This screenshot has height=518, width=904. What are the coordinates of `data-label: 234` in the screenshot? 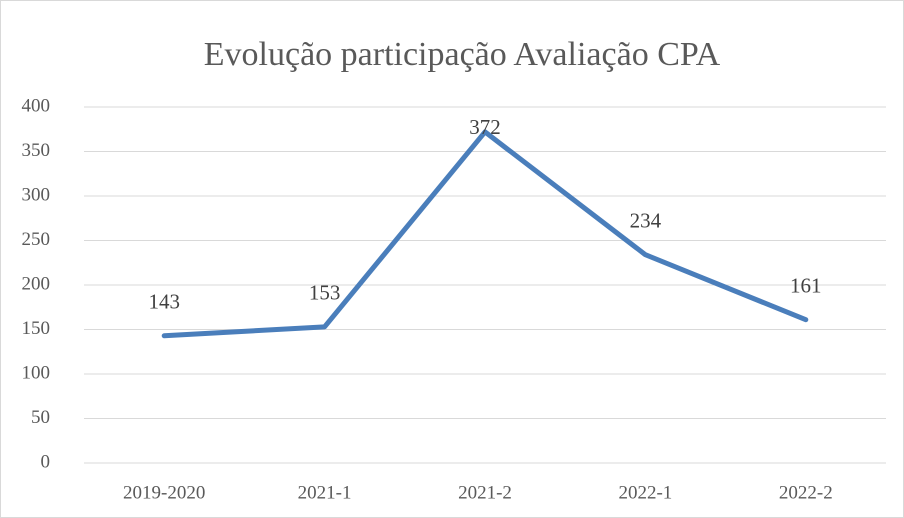 It's located at (646, 221).